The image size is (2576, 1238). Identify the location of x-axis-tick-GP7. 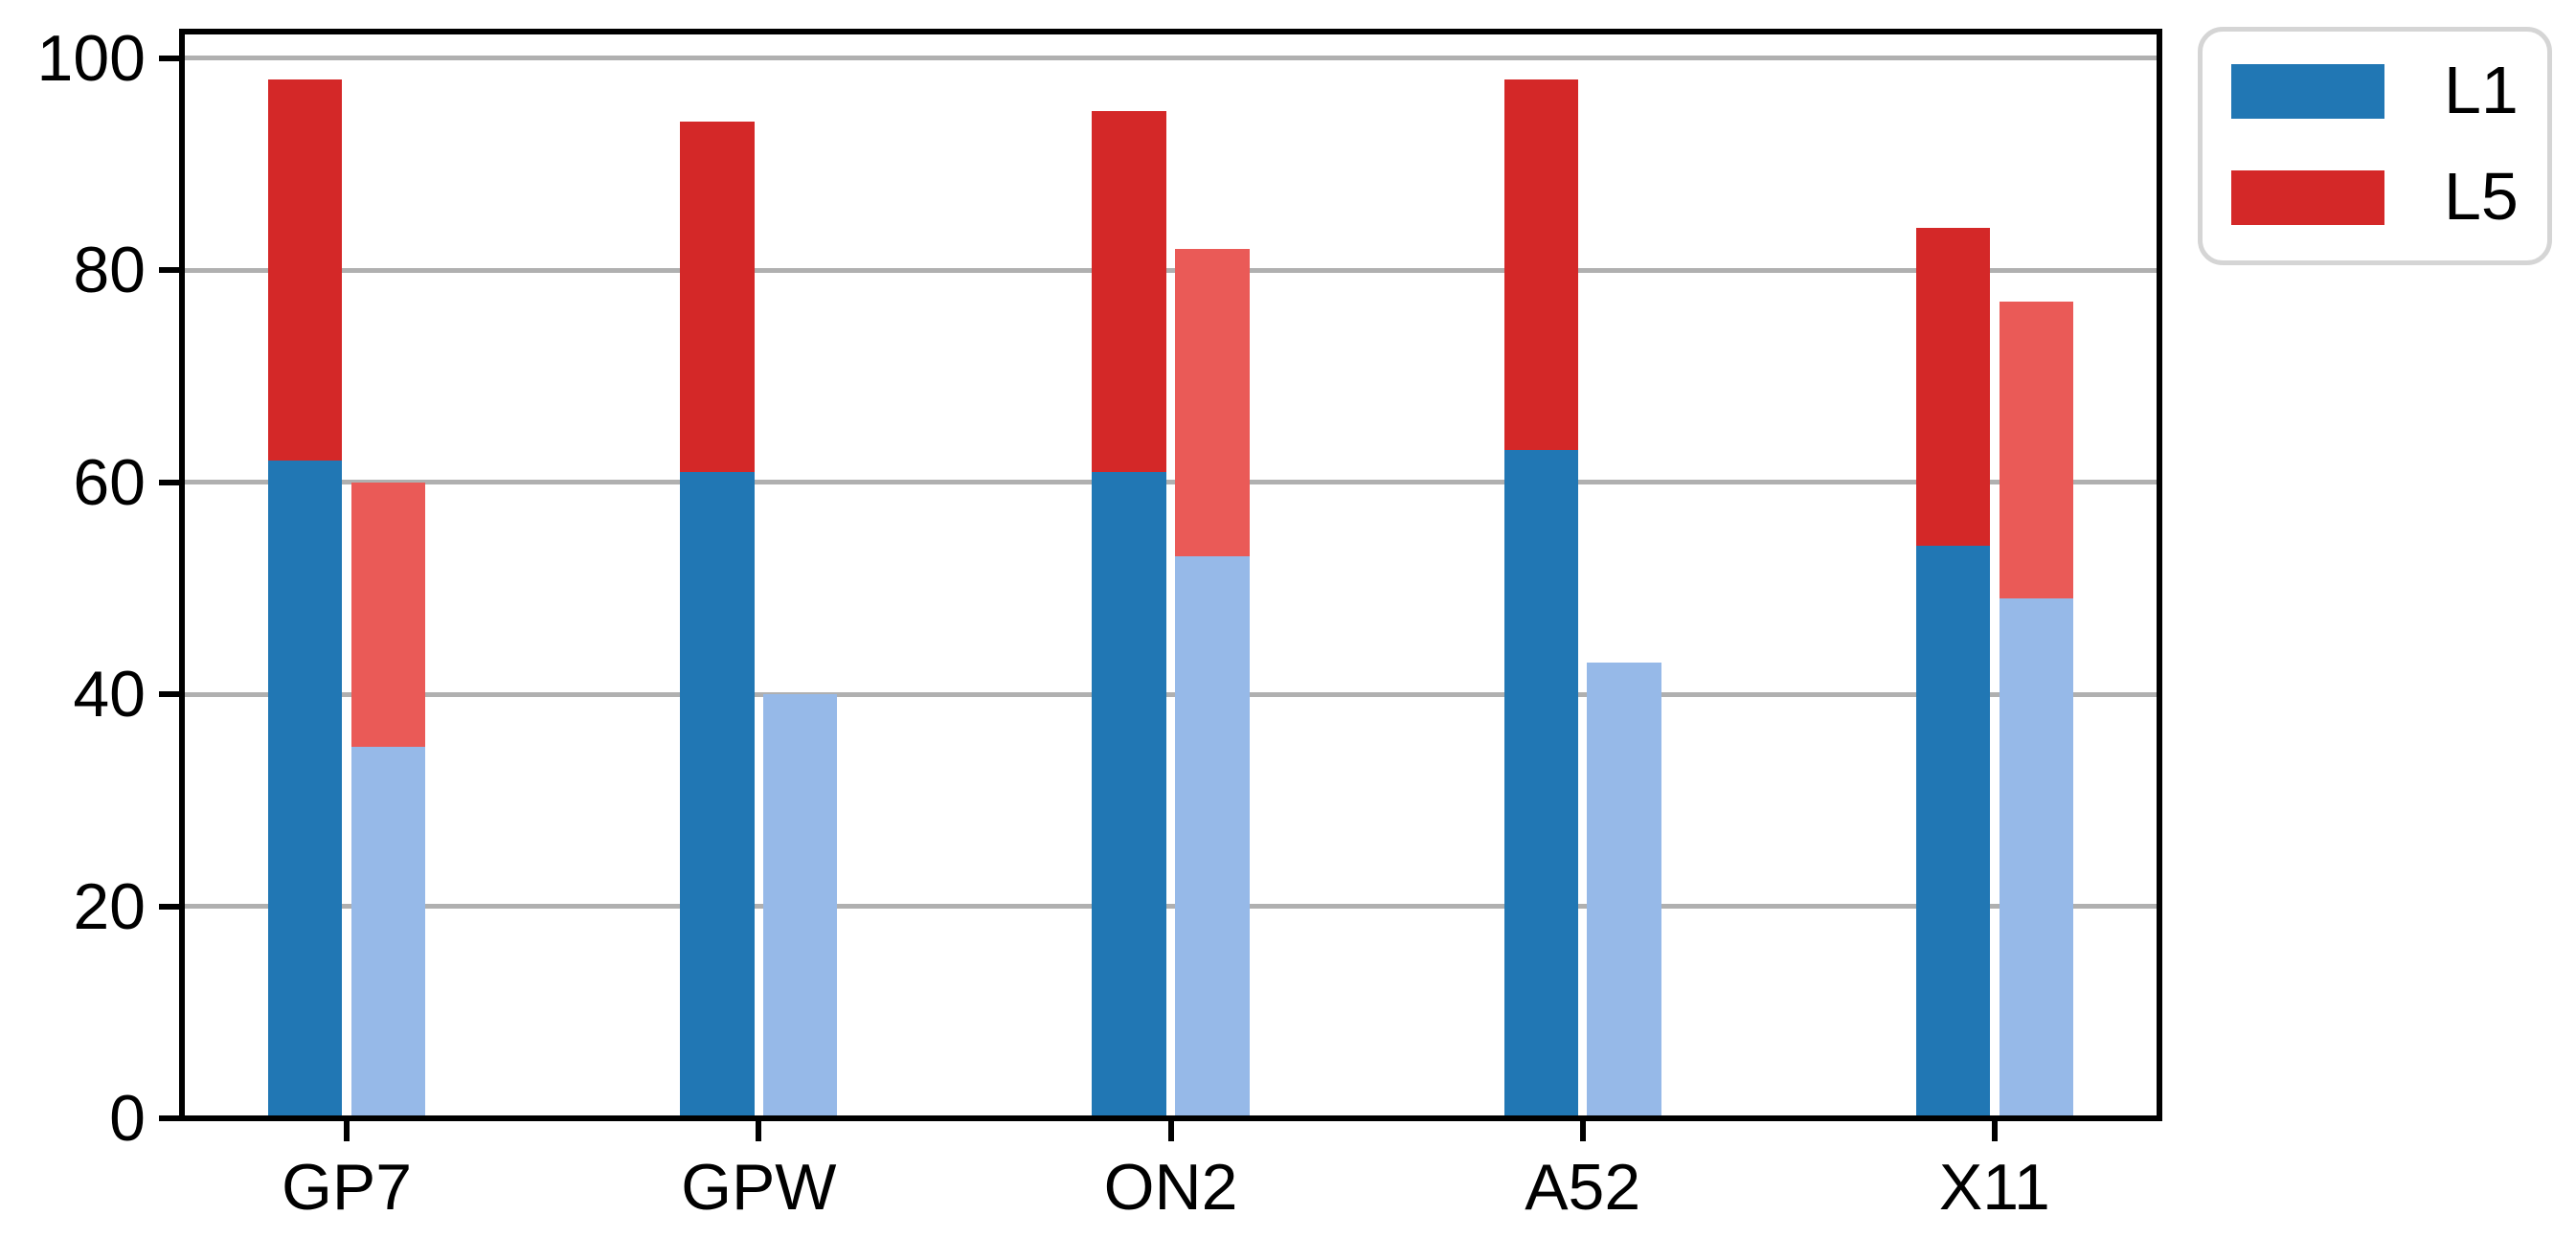
(347, 1129).